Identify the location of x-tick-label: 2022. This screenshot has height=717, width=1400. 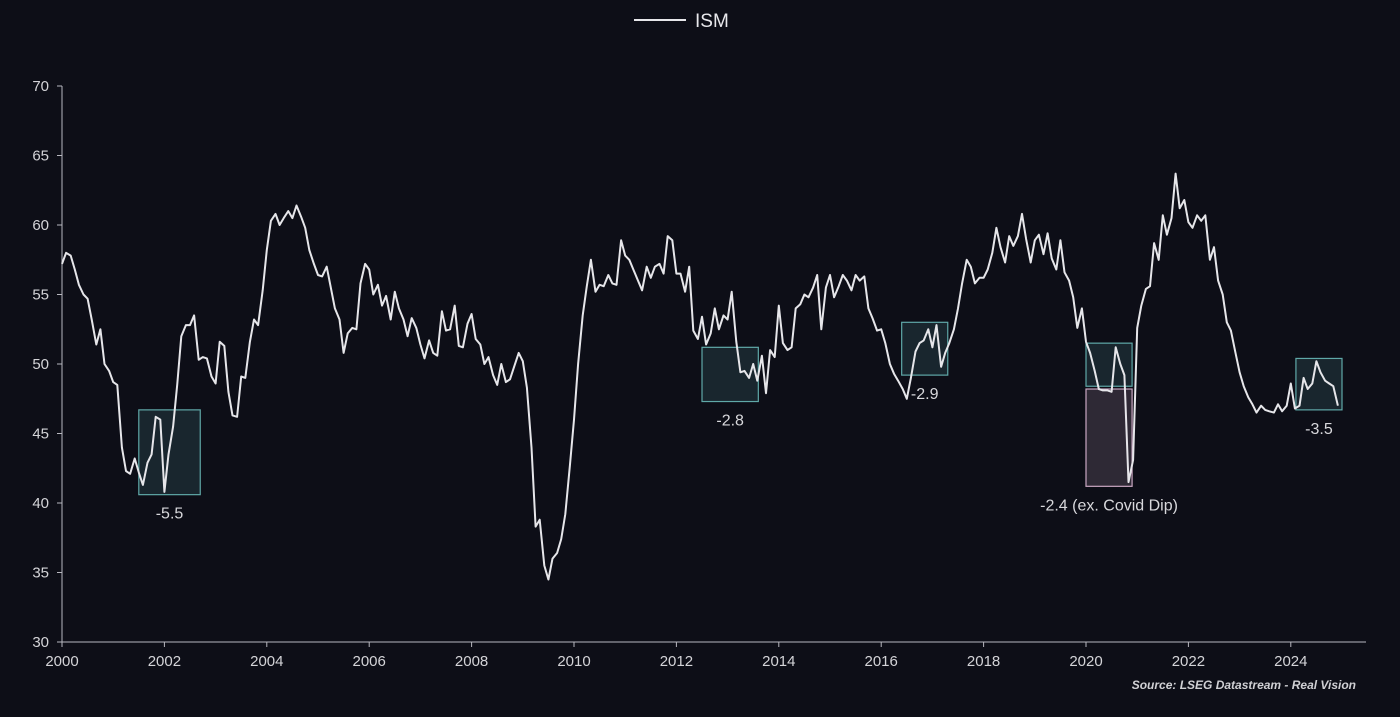
(1188, 661).